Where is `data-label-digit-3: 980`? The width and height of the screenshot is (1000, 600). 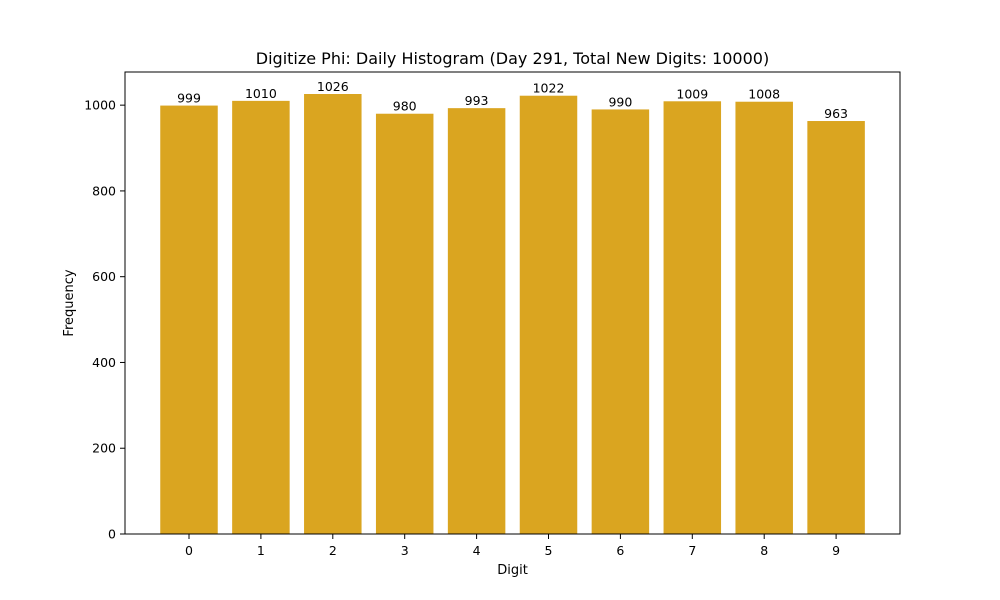 data-label-digit-3: 980 is located at coordinates (405, 106).